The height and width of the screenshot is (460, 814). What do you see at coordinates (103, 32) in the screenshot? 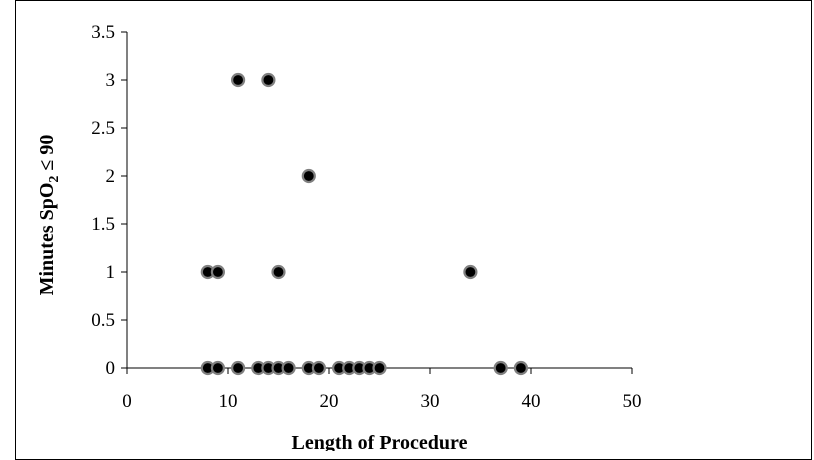
I see `y-tick-label: 3.5` at bounding box center [103, 32].